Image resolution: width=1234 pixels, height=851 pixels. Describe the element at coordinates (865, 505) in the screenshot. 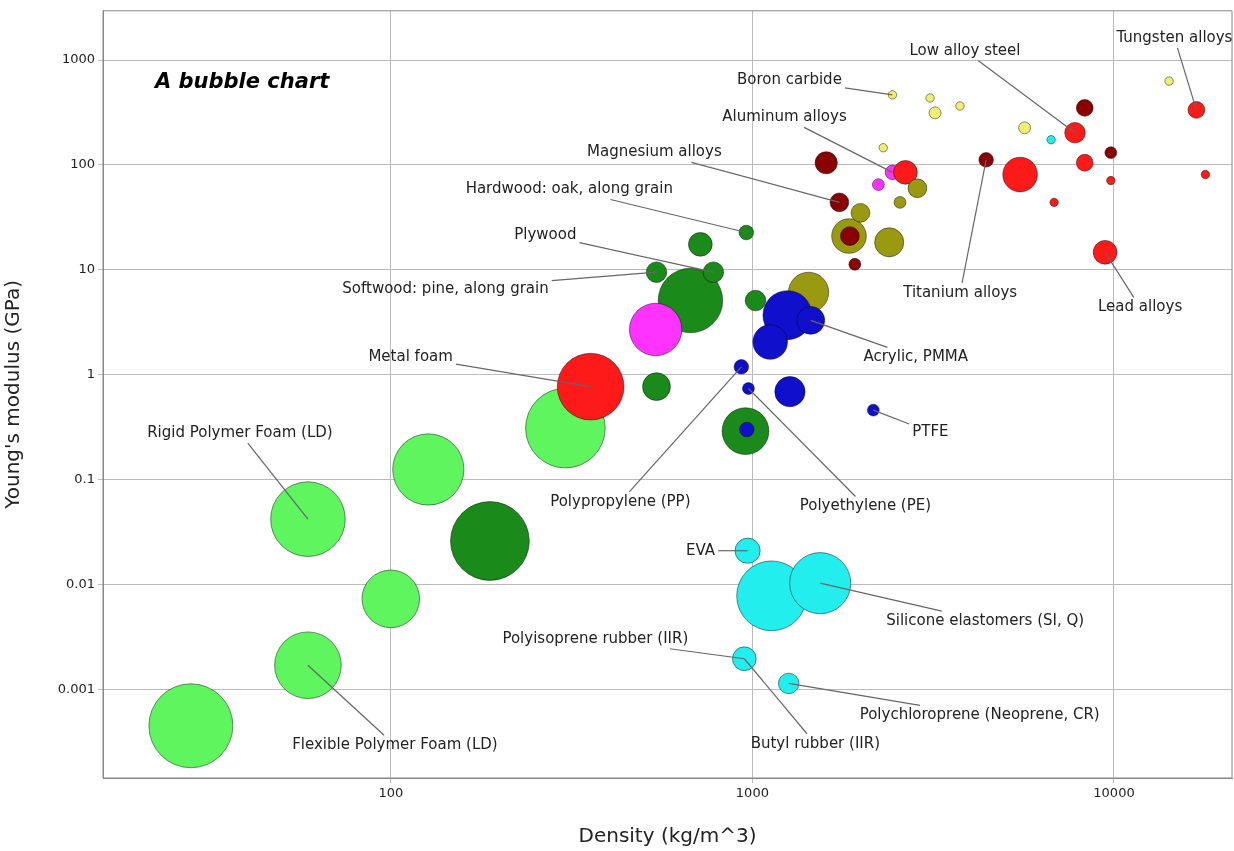

I see `annotation: Polyethylene (PE)` at that location.